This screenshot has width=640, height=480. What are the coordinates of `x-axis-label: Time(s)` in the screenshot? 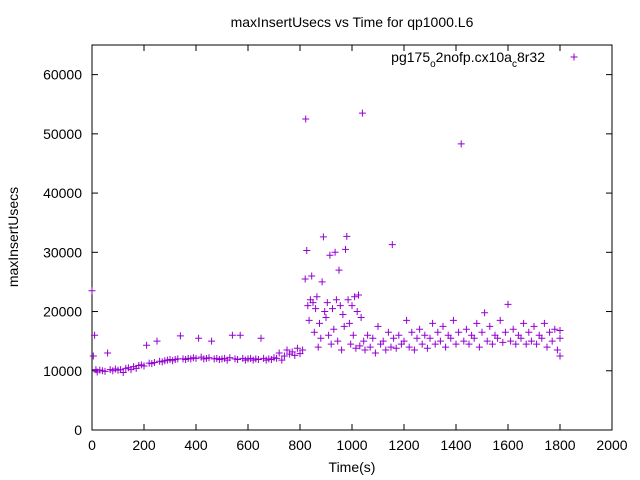 It's located at (352, 467).